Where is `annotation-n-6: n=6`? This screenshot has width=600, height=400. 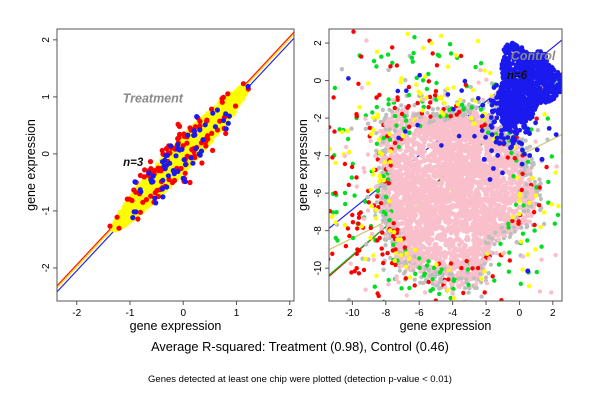 annotation-n-6: n=6 is located at coordinates (517, 76).